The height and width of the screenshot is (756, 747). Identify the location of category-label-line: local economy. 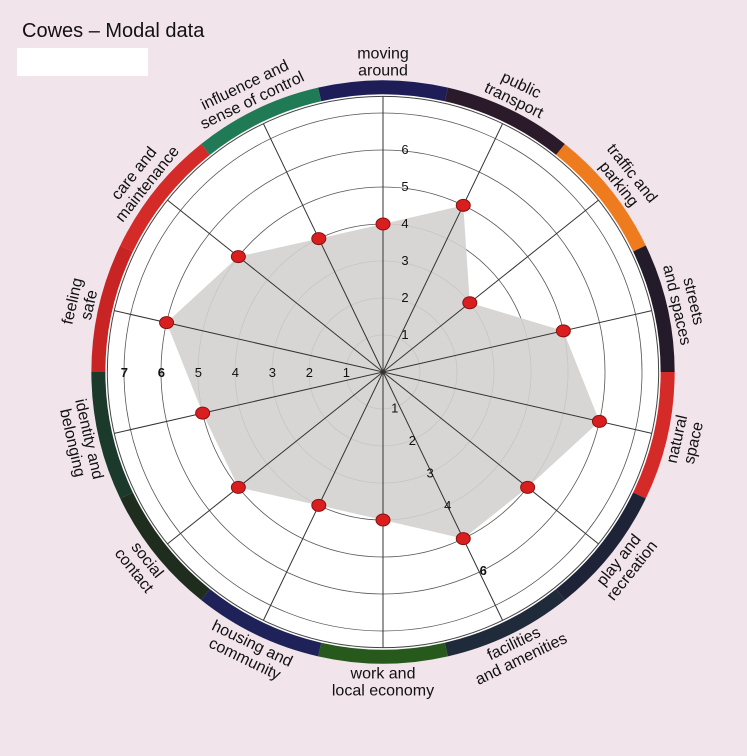
(383, 691).